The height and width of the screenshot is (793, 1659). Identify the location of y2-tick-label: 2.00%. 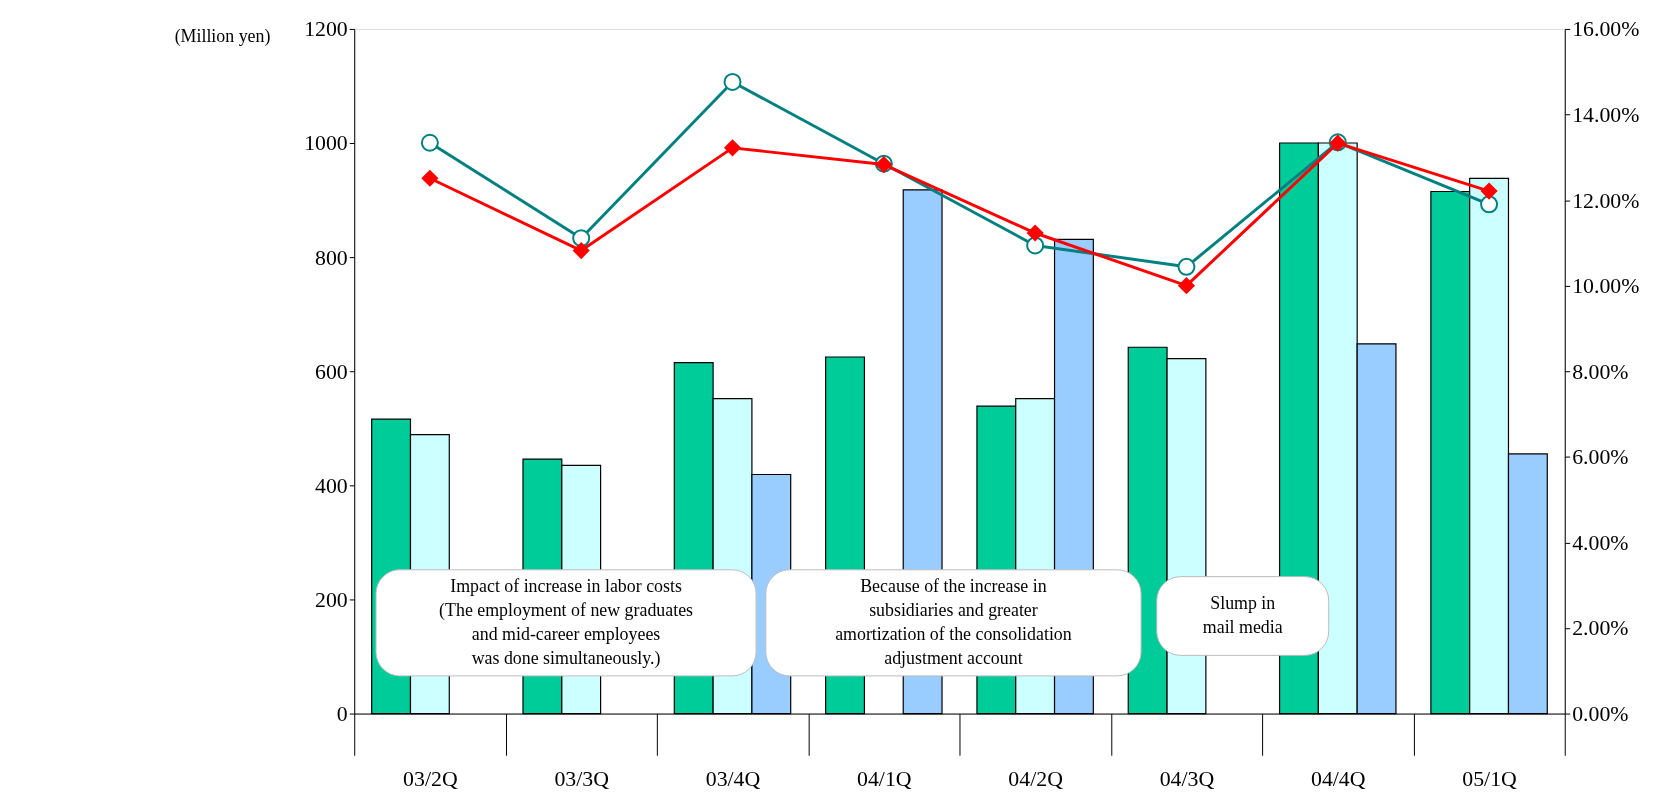
(1600, 628).